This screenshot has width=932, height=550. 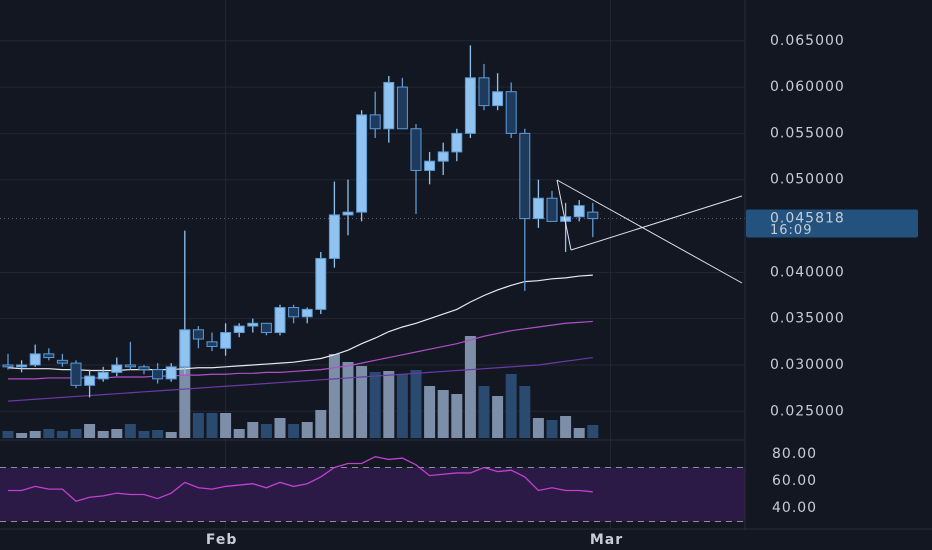 I want to click on y-tick-label: 0.025000, so click(x=807, y=411).